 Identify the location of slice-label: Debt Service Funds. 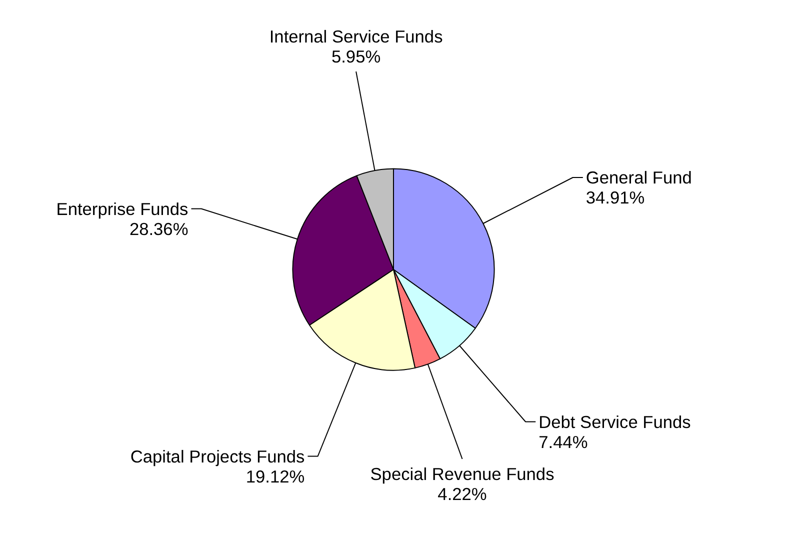
(615, 422).